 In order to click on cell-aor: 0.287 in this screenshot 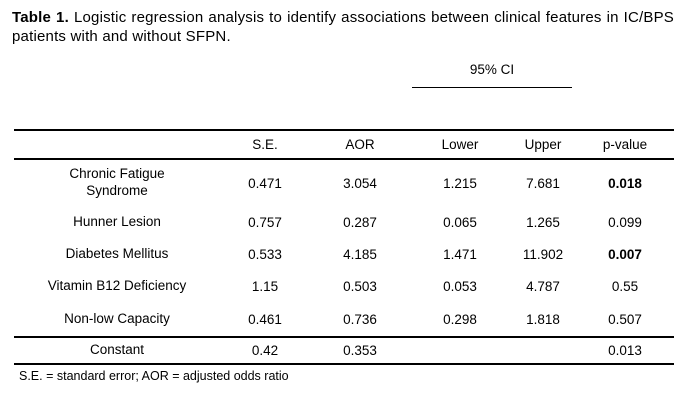, I will do `click(360, 222)`.